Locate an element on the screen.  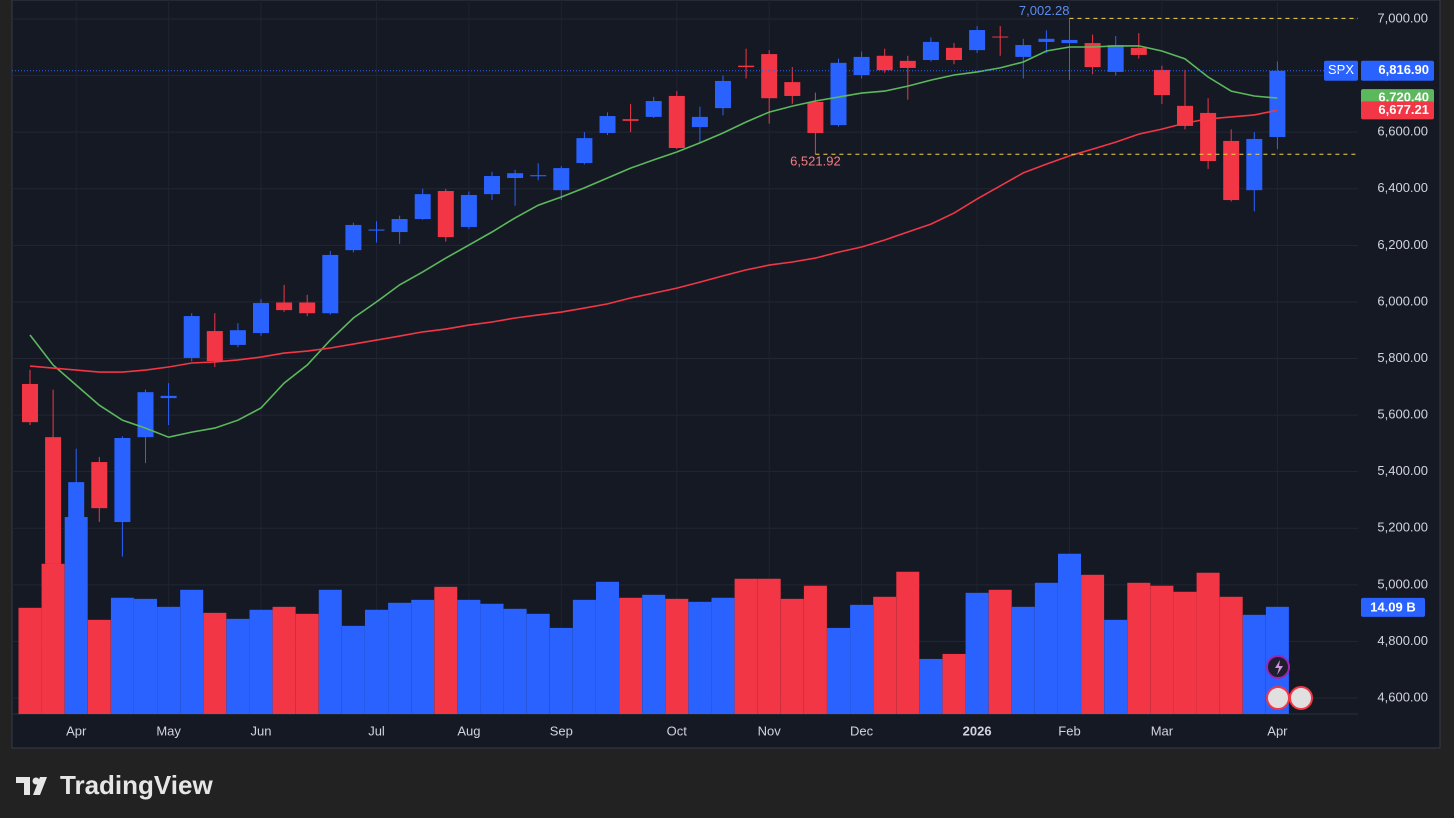
y-tick-label: 6,200.00 is located at coordinates (1402, 244).